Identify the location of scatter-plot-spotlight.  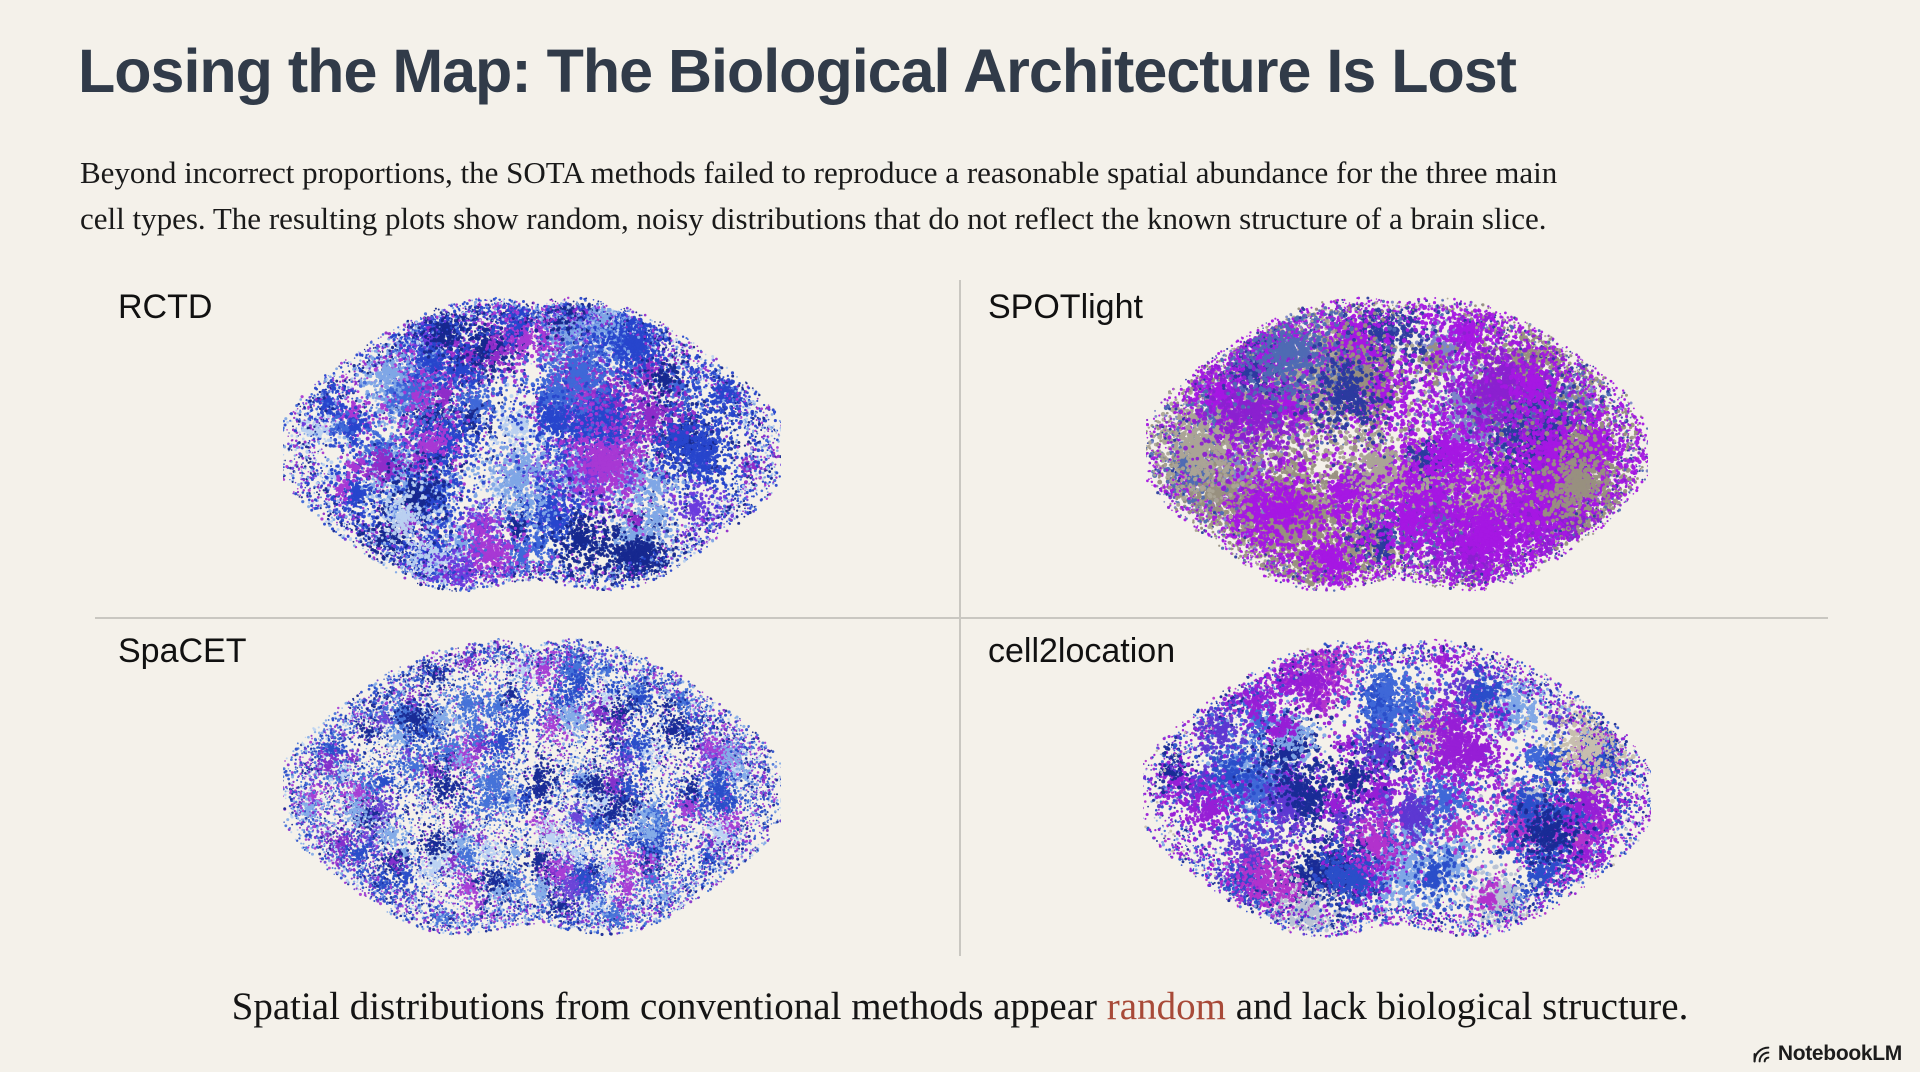
(1397, 450).